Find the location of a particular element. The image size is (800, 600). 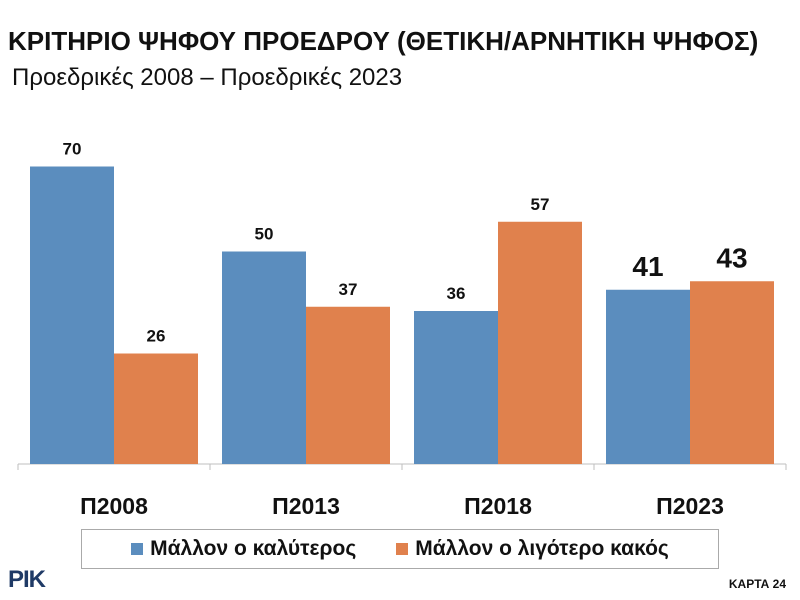

x-tick-label-Π2018: Π2018 is located at coordinates (498, 506).